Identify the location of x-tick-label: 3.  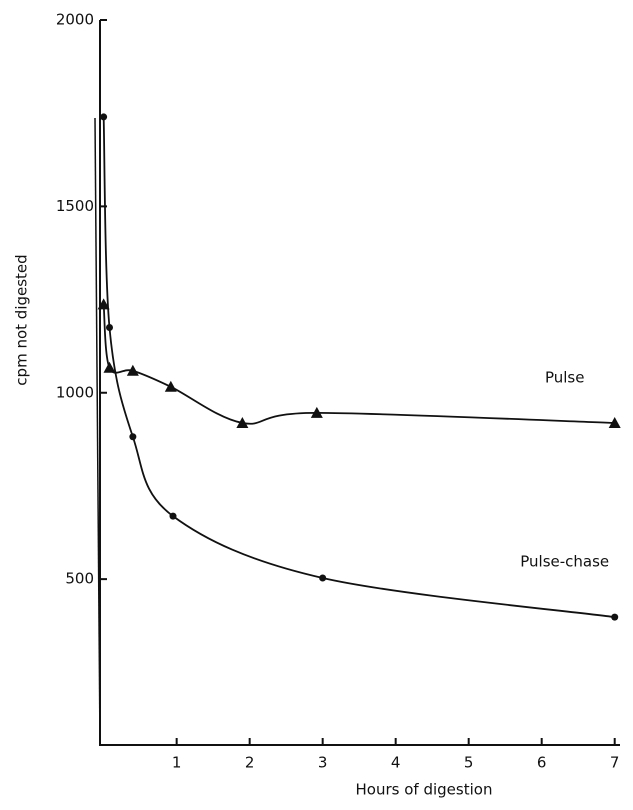
(323, 763).